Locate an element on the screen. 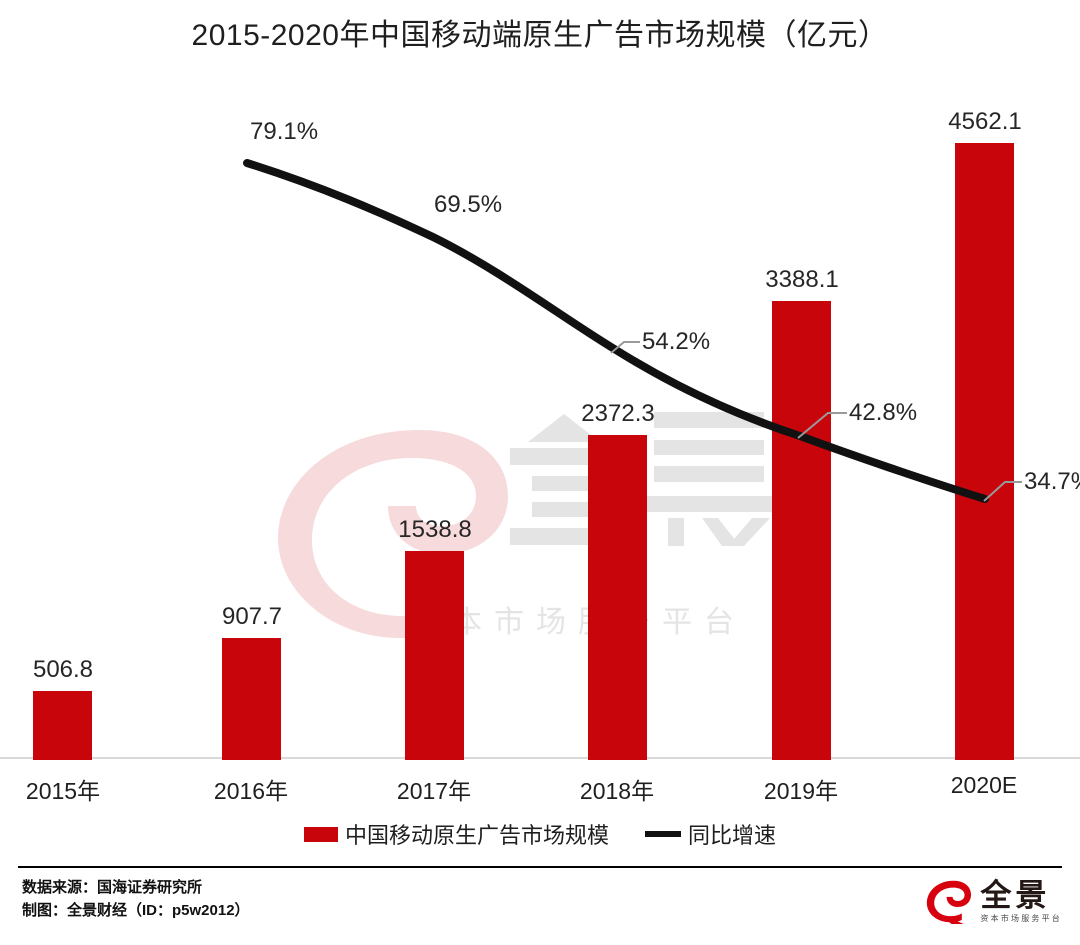 This screenshot has width=1080, height=945. quanjing-swirl-icon is located at coordinates (949, 902).